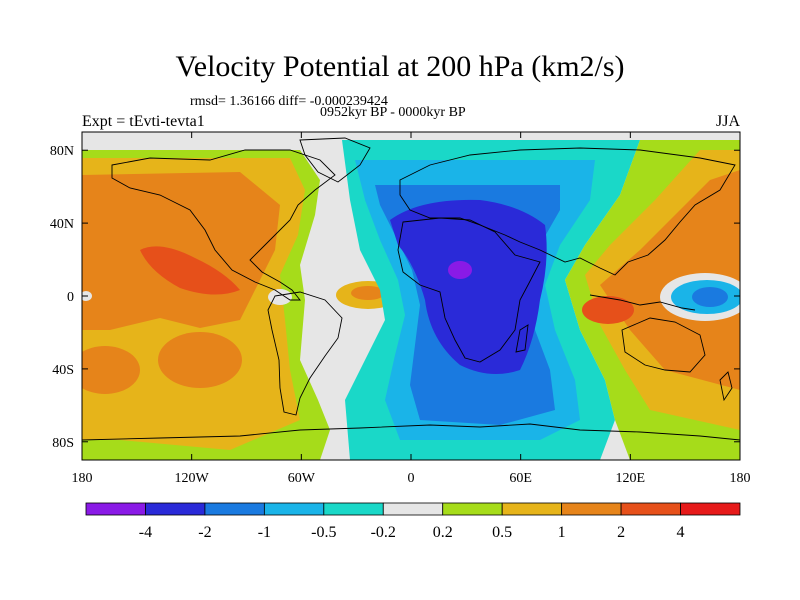 The image size is (800, 600). Describe the element at coordinates (204, 532) in the screenshot. I see `colorbar-label: -2` at that location.